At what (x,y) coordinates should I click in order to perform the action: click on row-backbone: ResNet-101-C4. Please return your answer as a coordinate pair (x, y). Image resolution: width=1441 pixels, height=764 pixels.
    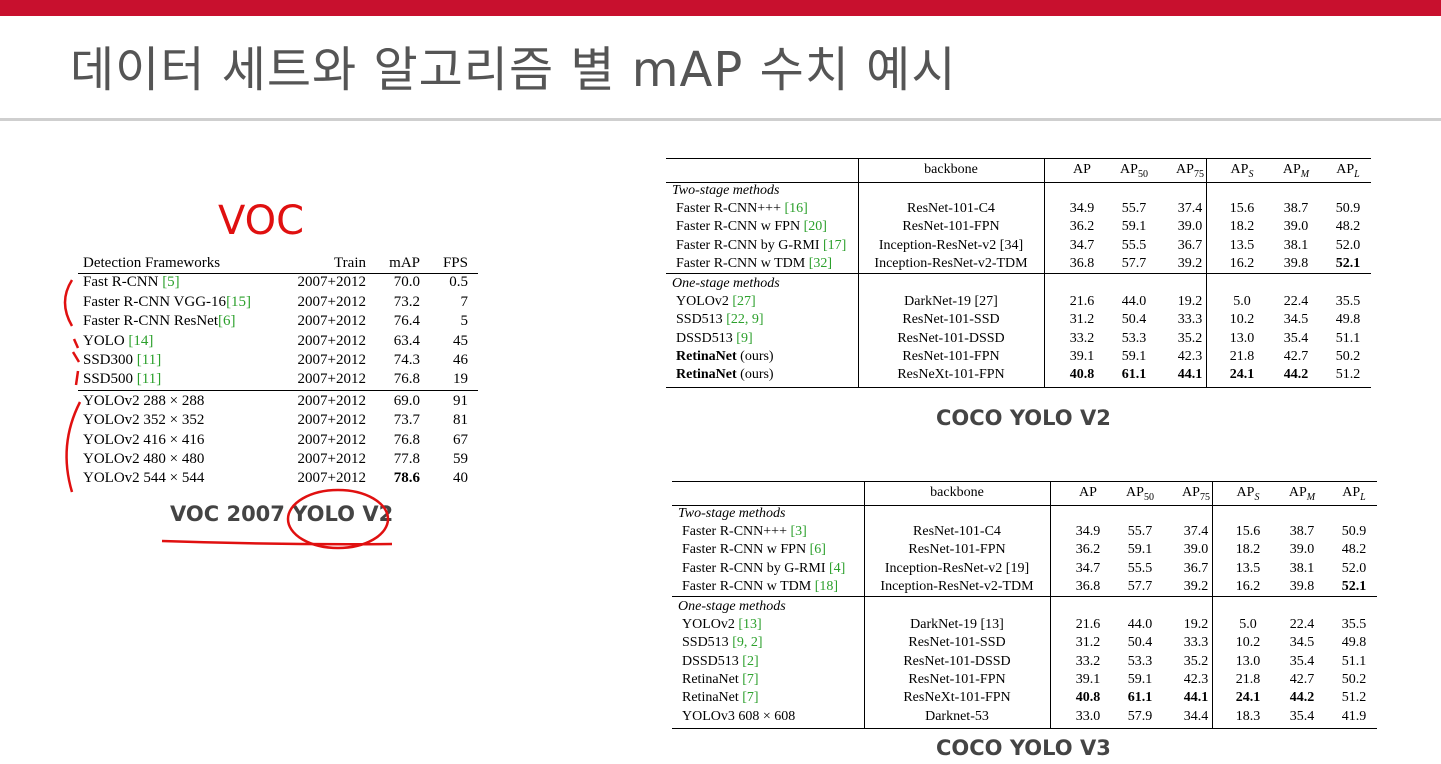
    Looking at the image, I should click on (957, 531).